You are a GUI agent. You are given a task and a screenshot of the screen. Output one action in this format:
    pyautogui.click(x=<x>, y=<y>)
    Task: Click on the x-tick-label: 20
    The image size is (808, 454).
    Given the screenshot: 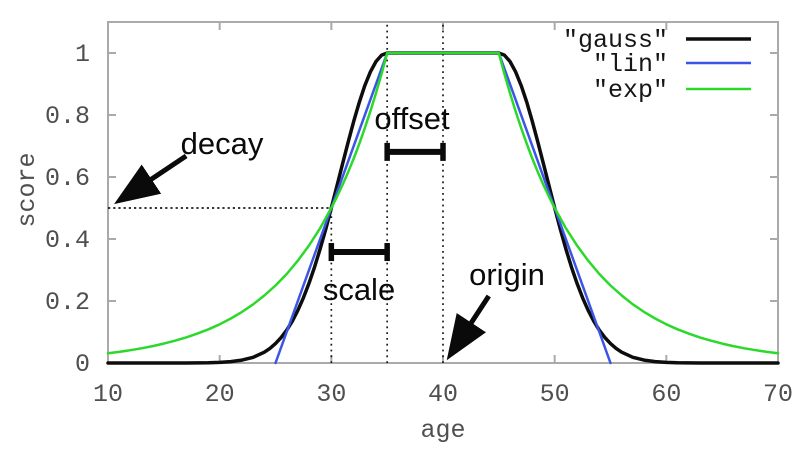 What is the action you would take?
    pyautogui.click(x=220, y=394)
    